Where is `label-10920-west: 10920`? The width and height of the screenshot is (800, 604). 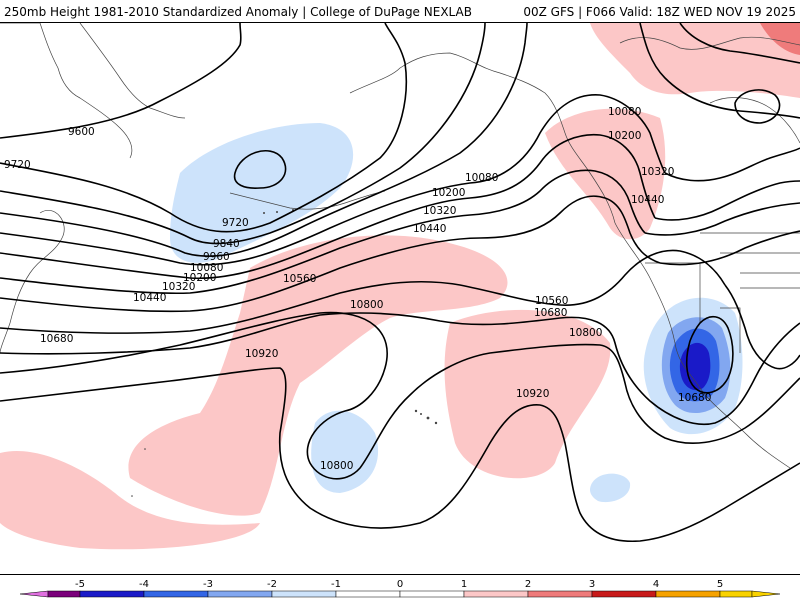
label-10920-west: 10920 is located at coordinates (261, 354).